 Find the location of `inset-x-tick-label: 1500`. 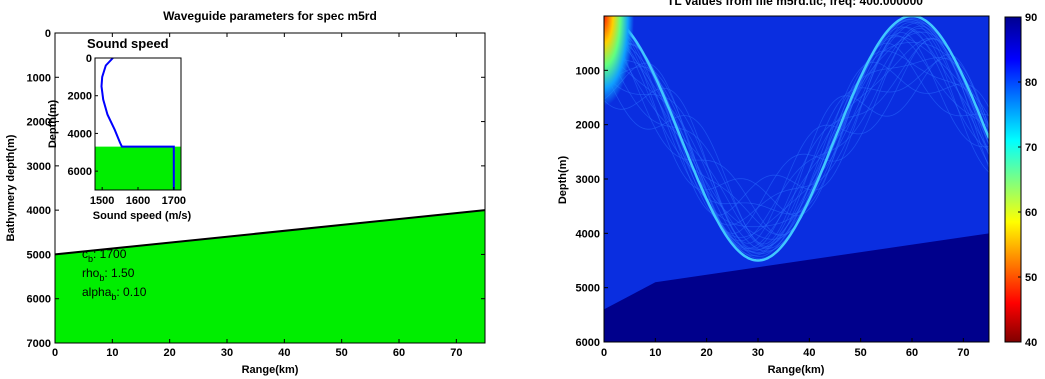

inset-x-tick-label: 1500 is located at coordinates (102, 201).